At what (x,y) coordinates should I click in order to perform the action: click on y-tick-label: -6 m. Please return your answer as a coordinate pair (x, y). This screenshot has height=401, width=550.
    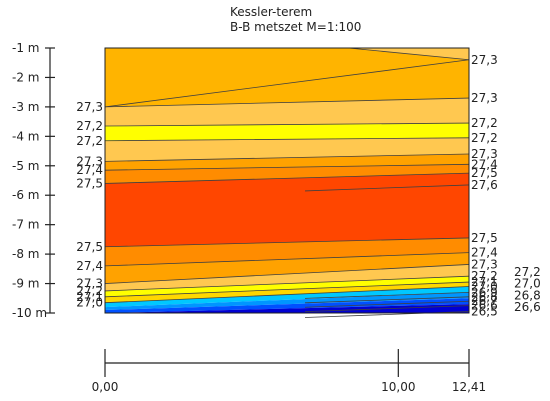
    Looking at the image, I should click on (25, 195).